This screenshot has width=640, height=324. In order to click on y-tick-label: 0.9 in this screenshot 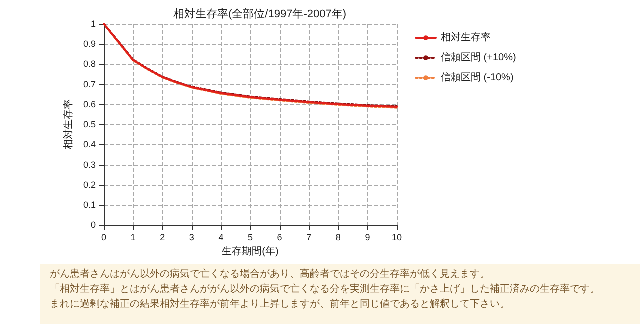, I will do `click(89, 44)`.